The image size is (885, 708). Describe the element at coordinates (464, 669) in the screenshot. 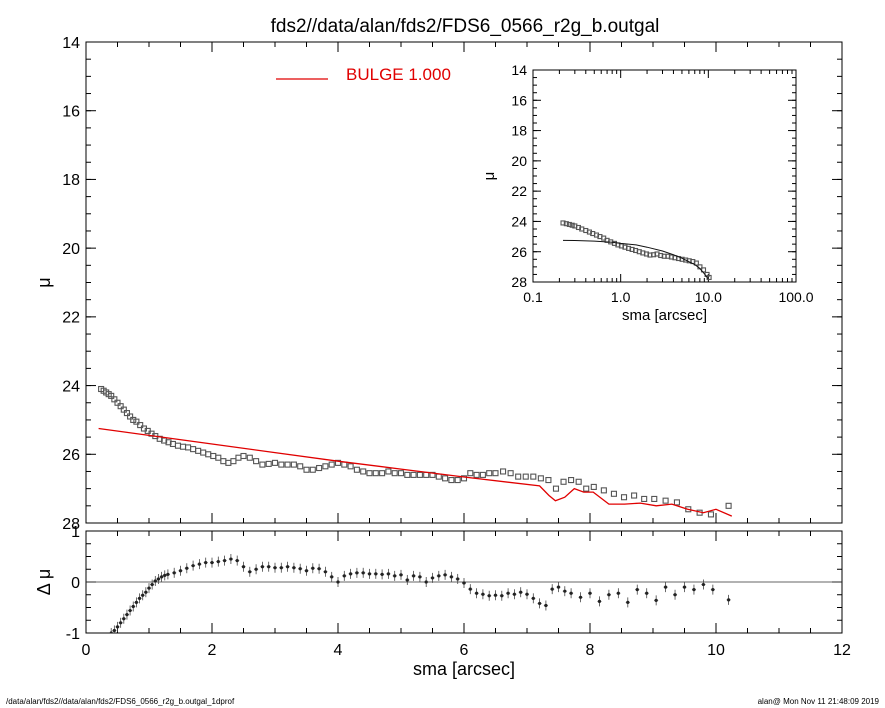

I see `x-axis-label: sma [arcsec]` at that location.